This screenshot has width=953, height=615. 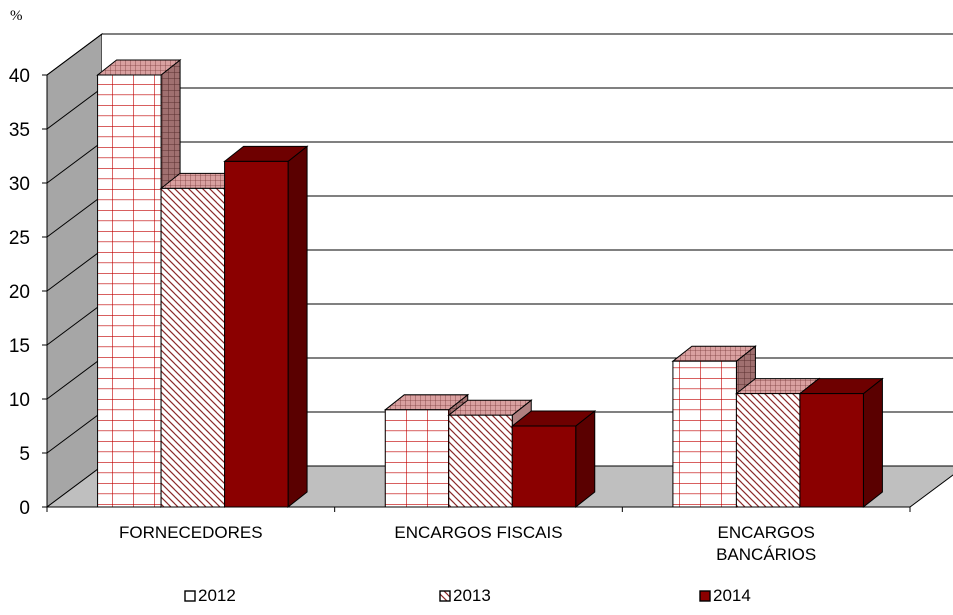 What do you see at coordinates (24, 454) in the screenshot?
I see `y-tick-label: 5` at bounding box center [24, 454].